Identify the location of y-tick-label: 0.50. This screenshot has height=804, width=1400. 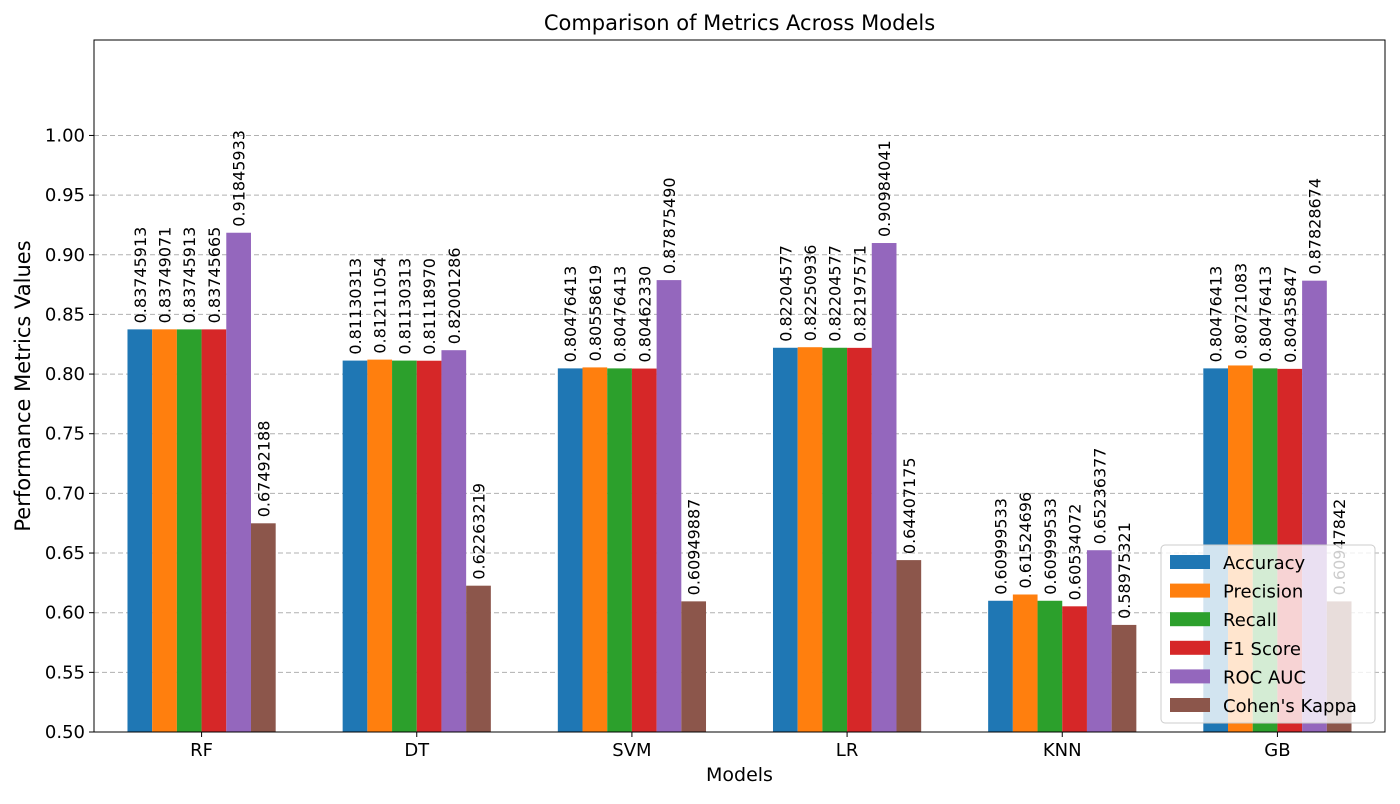
(65, 732).